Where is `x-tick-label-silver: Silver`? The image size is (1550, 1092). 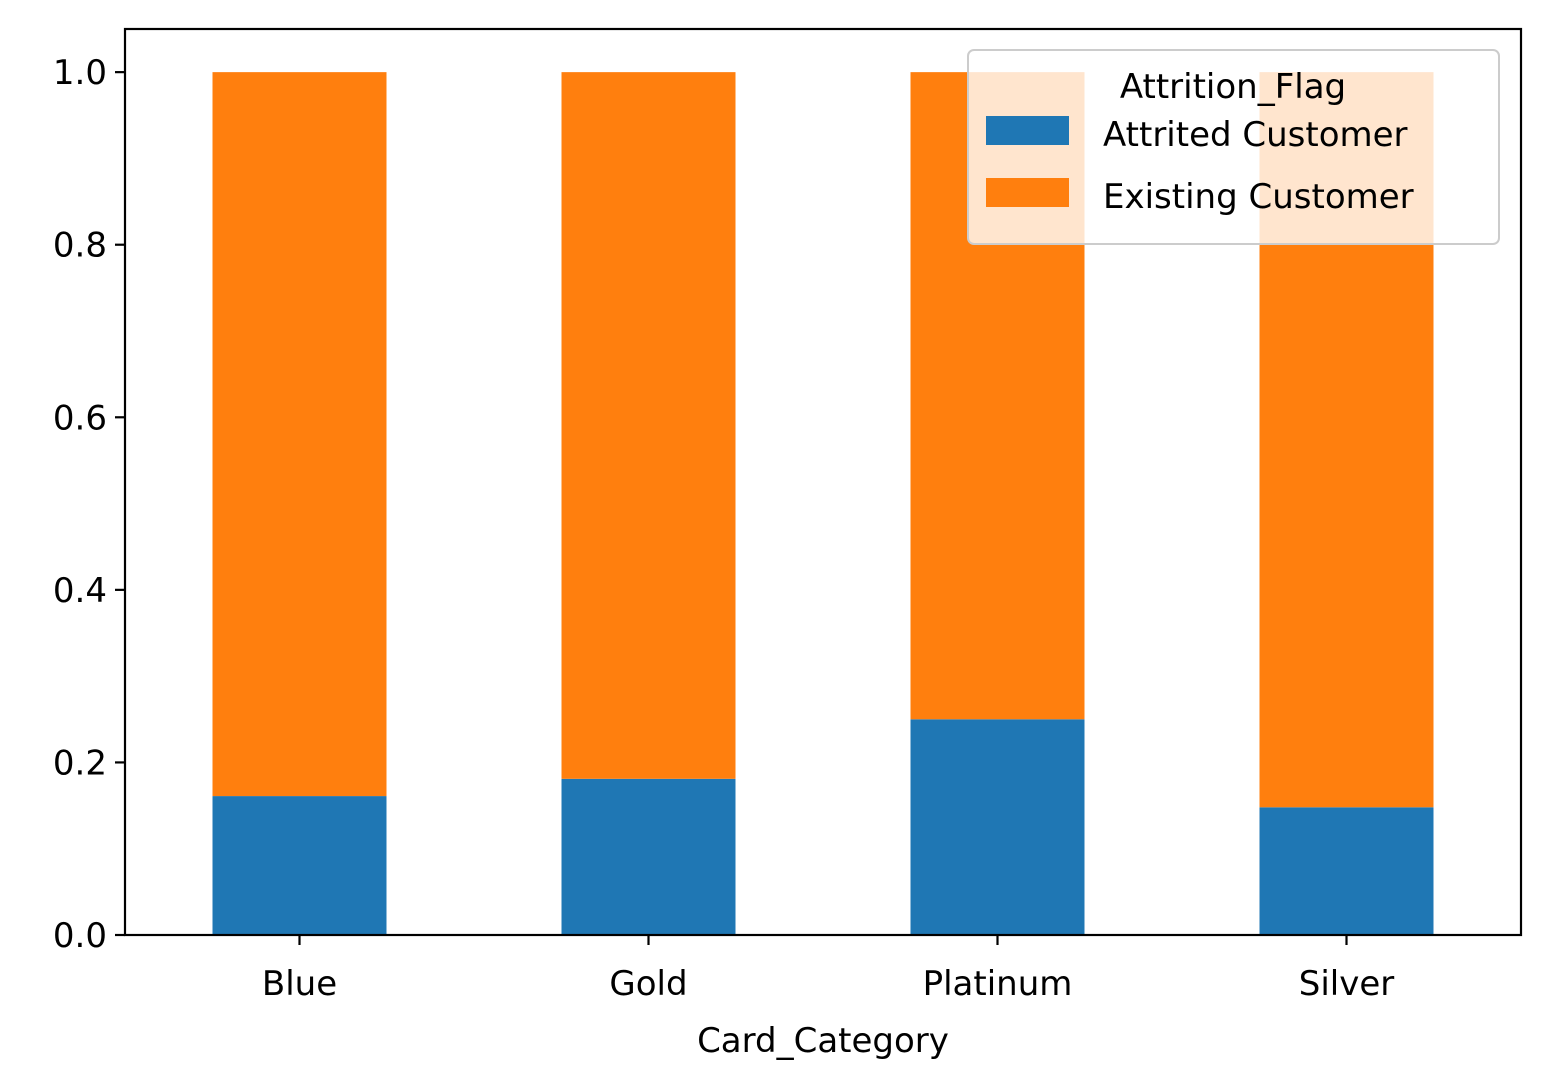 x-tick-label-silver: Silver is located at coordinates (1347, 984).